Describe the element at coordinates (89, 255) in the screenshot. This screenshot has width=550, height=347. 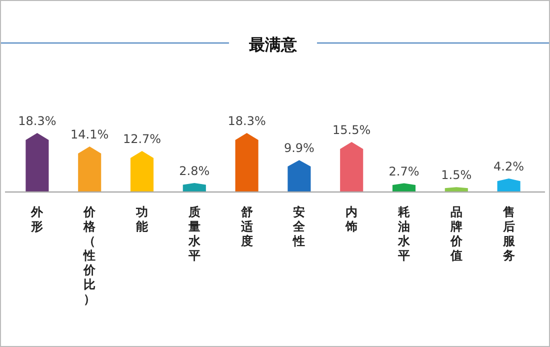
I see `x-tick-label: 价格（性价比）` at that location.